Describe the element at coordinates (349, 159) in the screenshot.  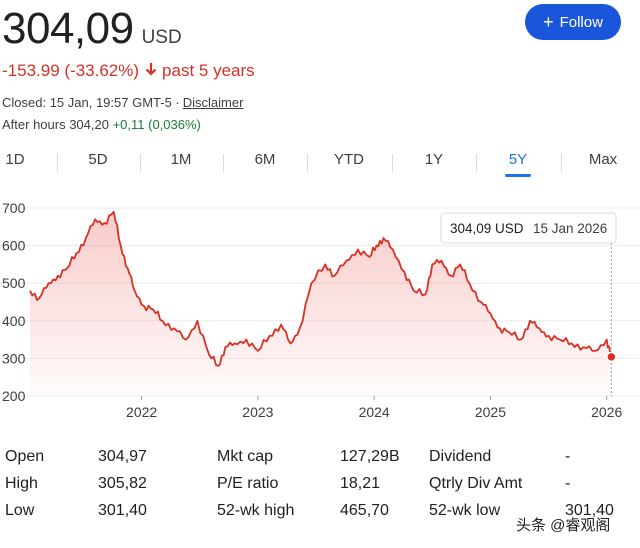
I see `tab-ytd: YTD` at that location.